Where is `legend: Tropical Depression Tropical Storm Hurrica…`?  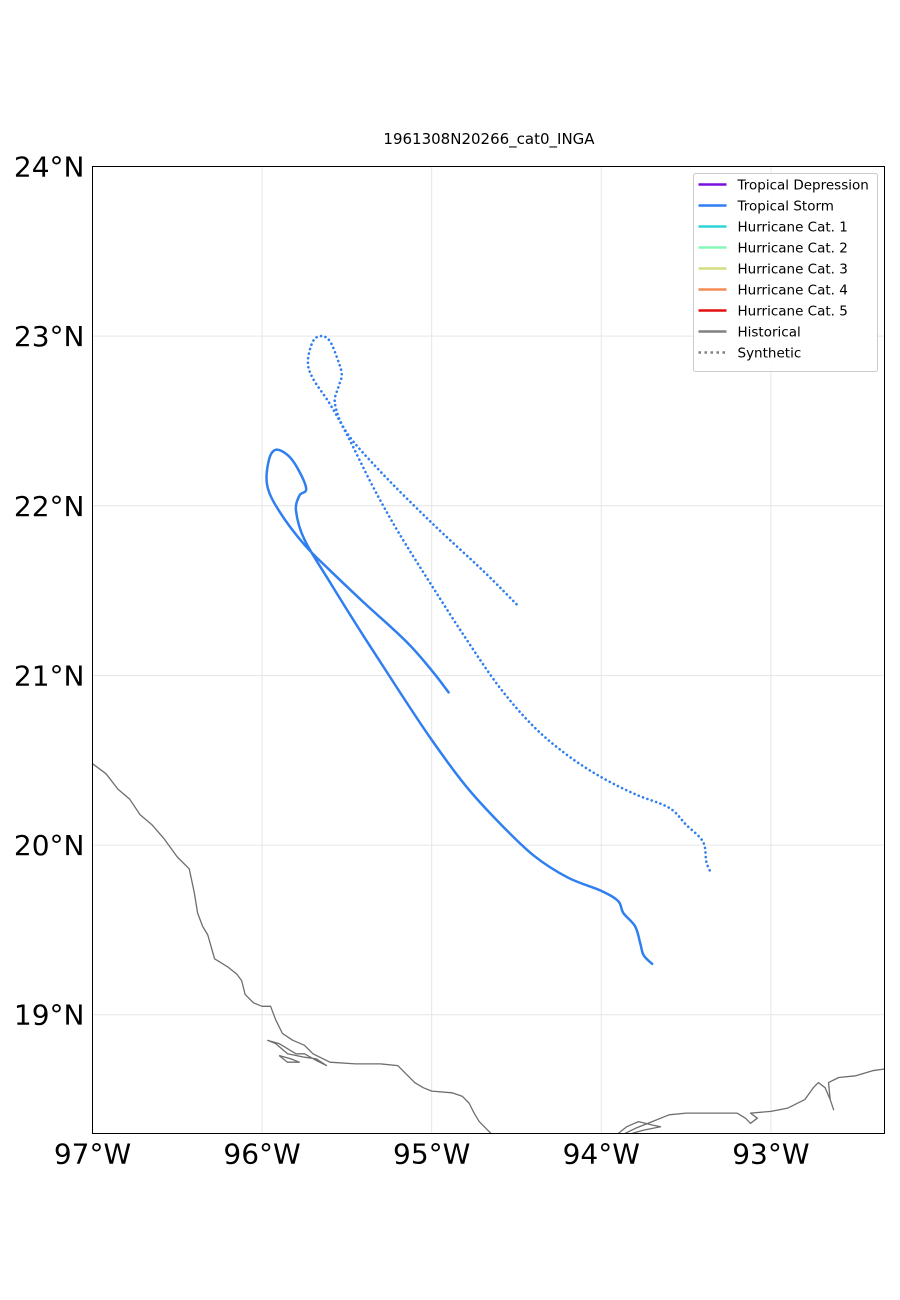
legend: Tropical Depression Tropical Storm Hurrica… is located at coordinates (785, 272).